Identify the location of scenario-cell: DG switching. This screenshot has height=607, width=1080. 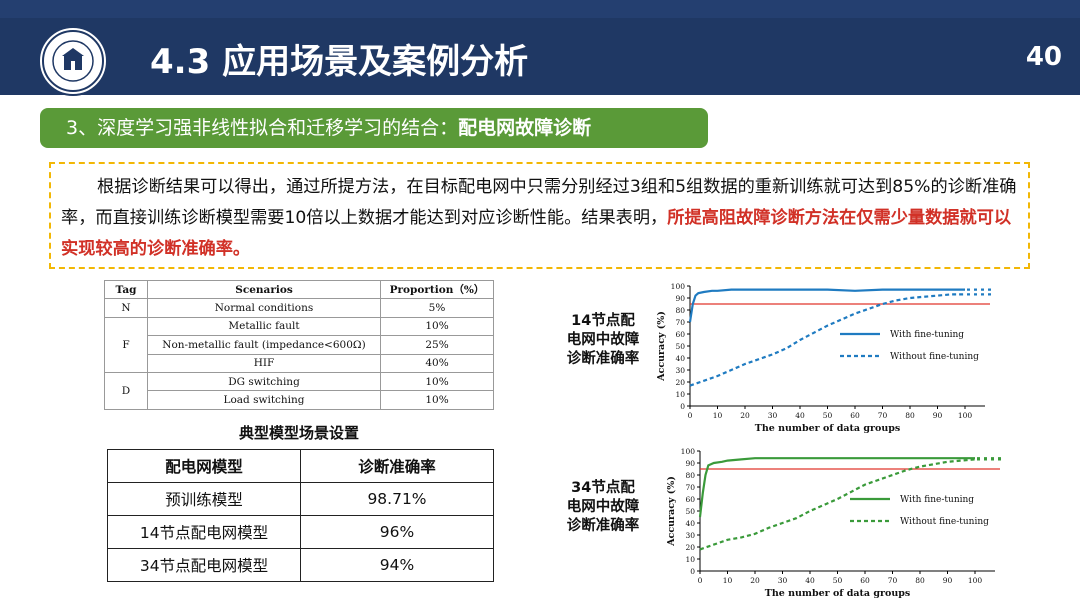
(264, 381).